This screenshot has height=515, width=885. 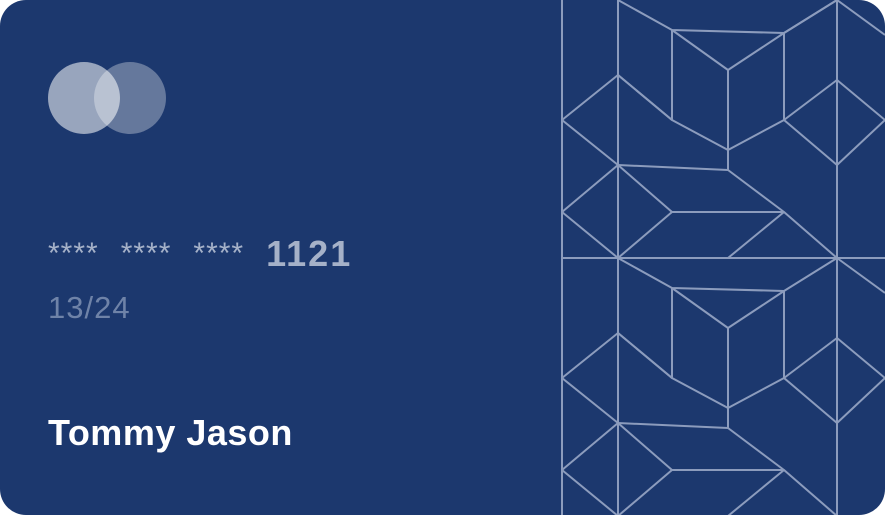 I want to click on card-network-logo-icon, so click(x=107, y=98).